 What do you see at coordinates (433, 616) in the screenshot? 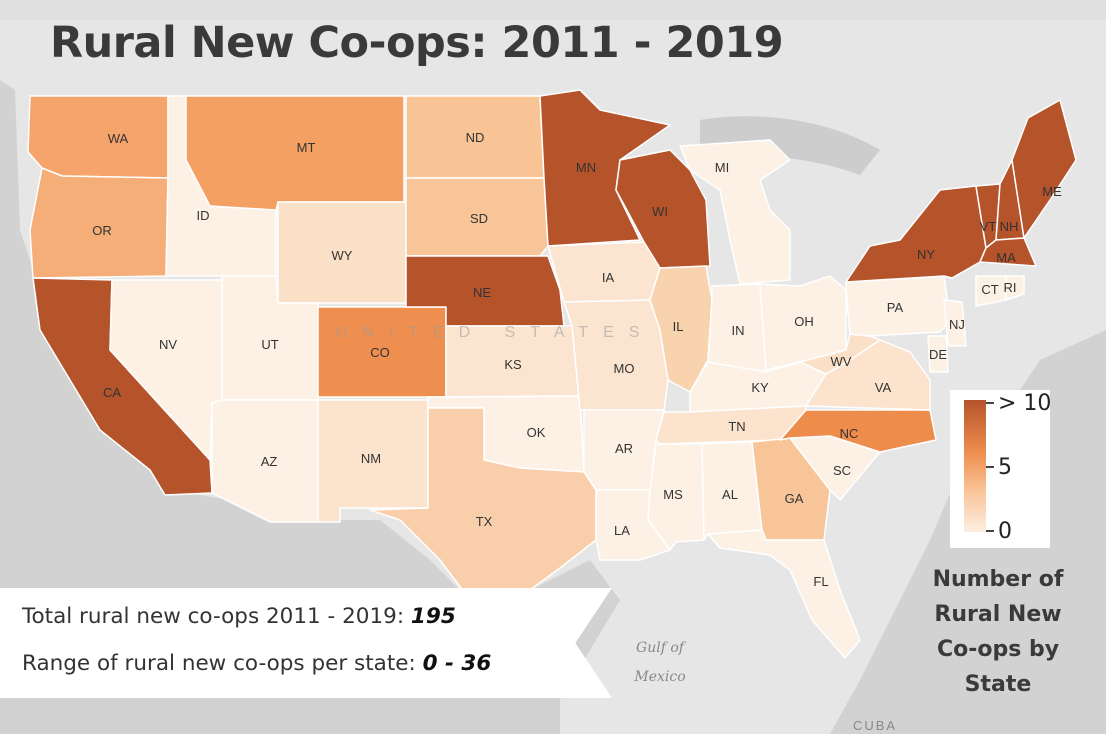
I see `total-stat-value: 195` at bounding box center [433, 616].